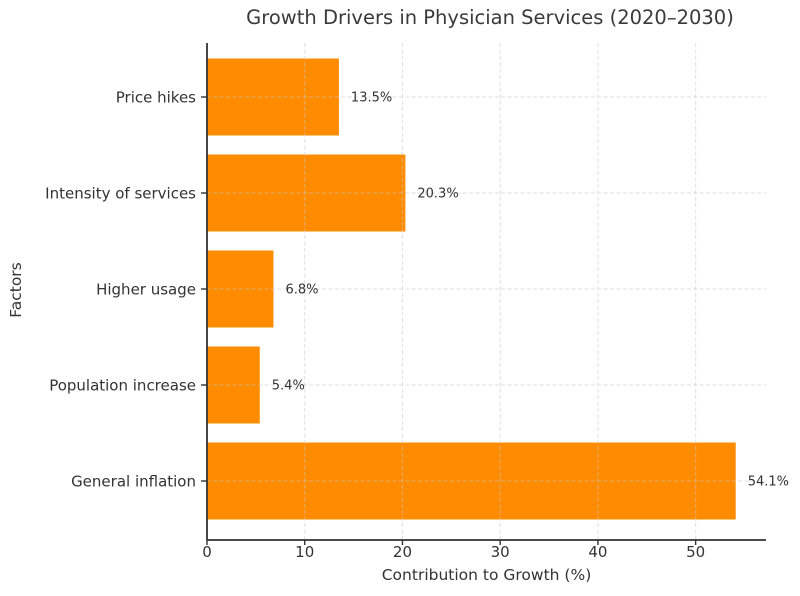 This screenshot has height=596, width=800. I want to click on x-tick-label-20: 20, so click(402, 552).